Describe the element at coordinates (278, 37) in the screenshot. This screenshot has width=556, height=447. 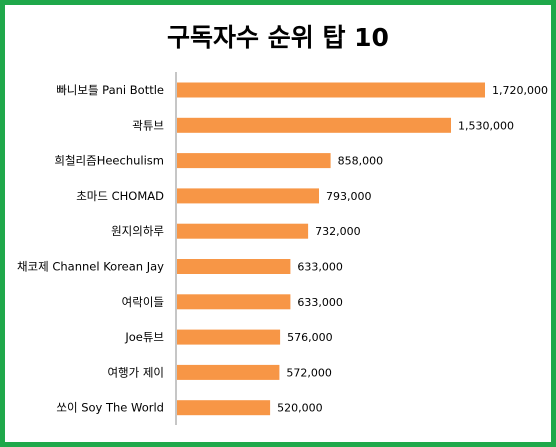
I see `chart-title: 구독자수 순위 탑 10` at that location.